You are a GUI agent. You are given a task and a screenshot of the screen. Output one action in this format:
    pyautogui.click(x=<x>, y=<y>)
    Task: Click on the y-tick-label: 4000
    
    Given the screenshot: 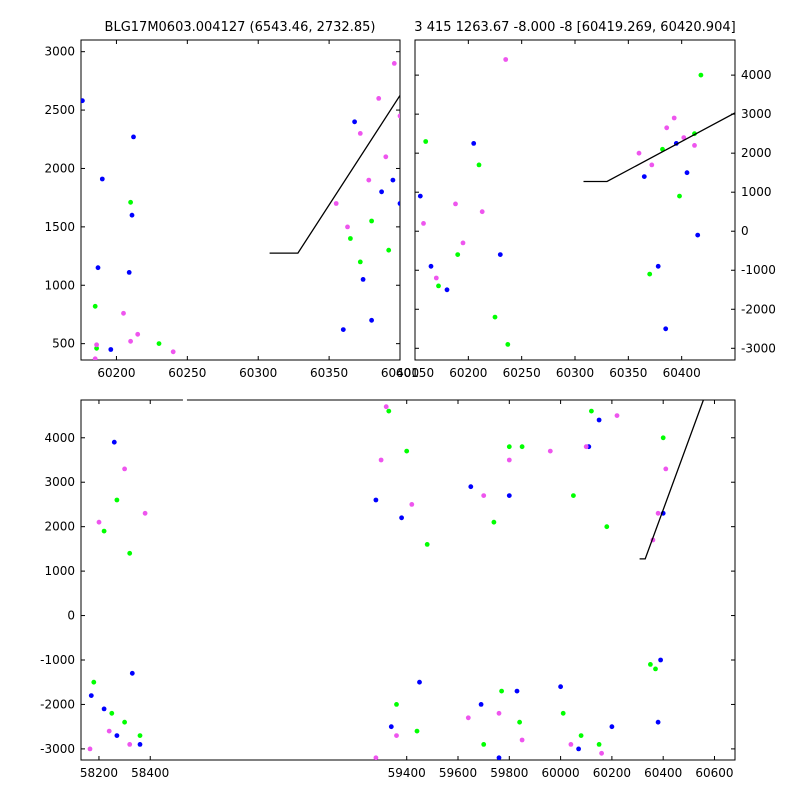 What is the action you would take?
    pyautogui.click(x=756, y=75)
    